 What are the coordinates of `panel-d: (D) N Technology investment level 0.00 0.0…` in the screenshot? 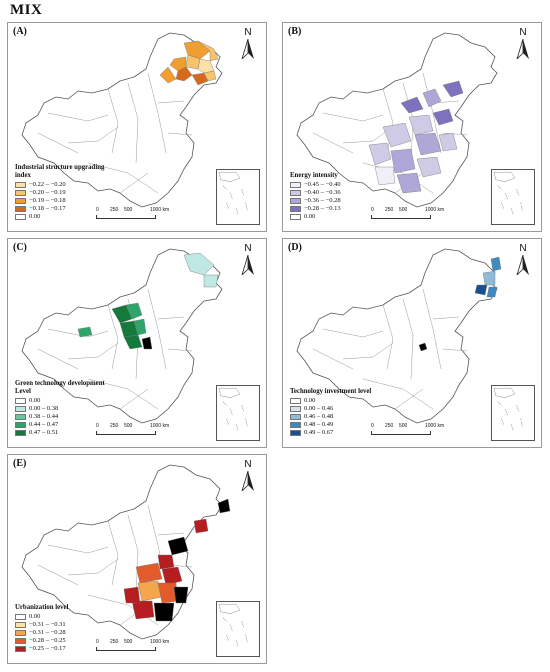 It's located at (412, 343).